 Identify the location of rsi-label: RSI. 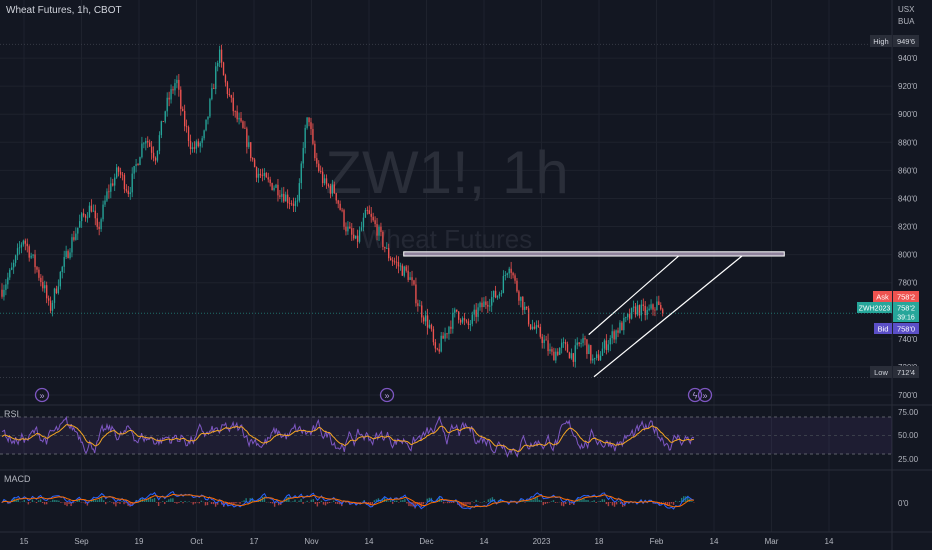
(11, 414).